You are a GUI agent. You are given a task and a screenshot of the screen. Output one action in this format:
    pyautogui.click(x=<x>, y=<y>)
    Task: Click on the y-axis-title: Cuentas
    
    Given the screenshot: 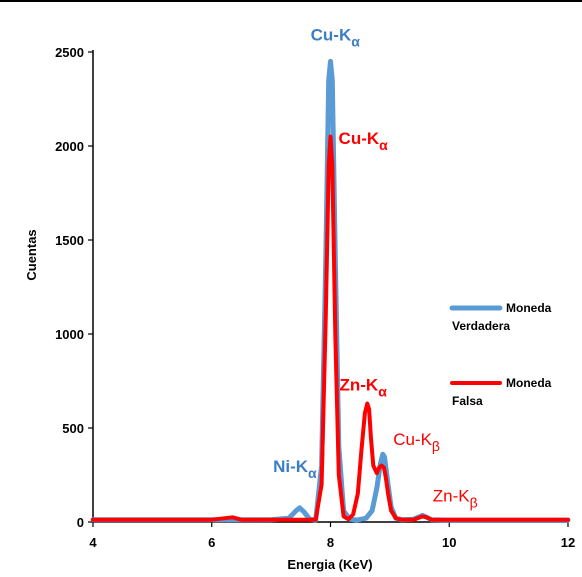 What is the action you would take?
    pyautogui.click(x=31, y=254)
    